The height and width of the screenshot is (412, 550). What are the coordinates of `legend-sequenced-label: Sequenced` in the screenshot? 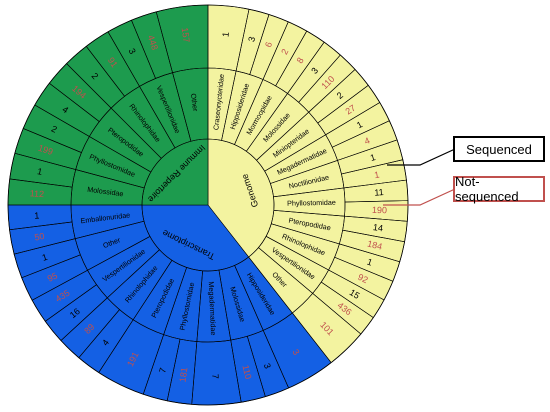 It's located at (499, 149).